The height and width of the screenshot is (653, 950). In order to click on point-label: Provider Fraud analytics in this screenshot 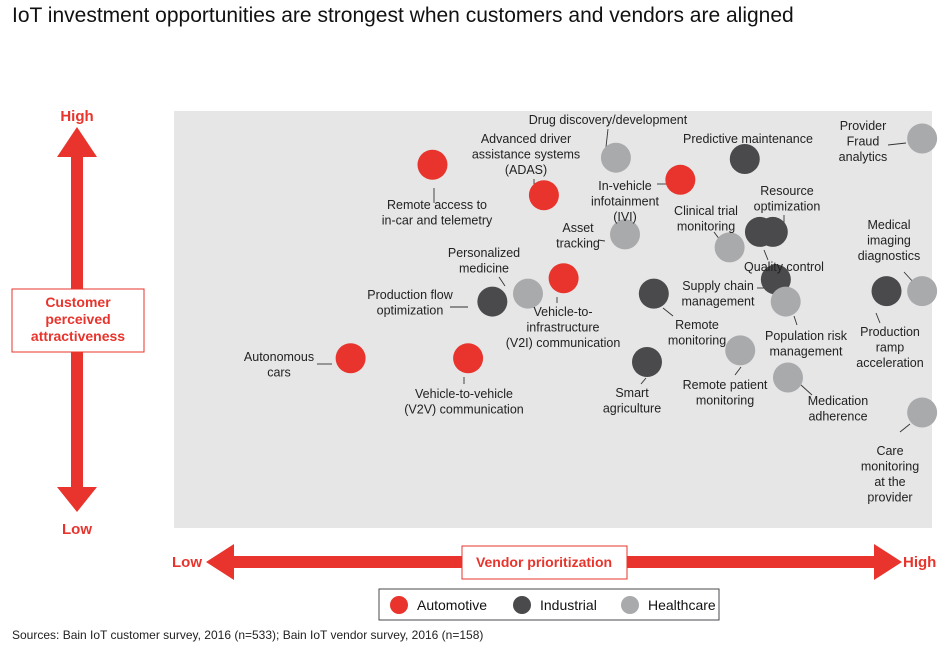, I will do `click(863, 141)`.